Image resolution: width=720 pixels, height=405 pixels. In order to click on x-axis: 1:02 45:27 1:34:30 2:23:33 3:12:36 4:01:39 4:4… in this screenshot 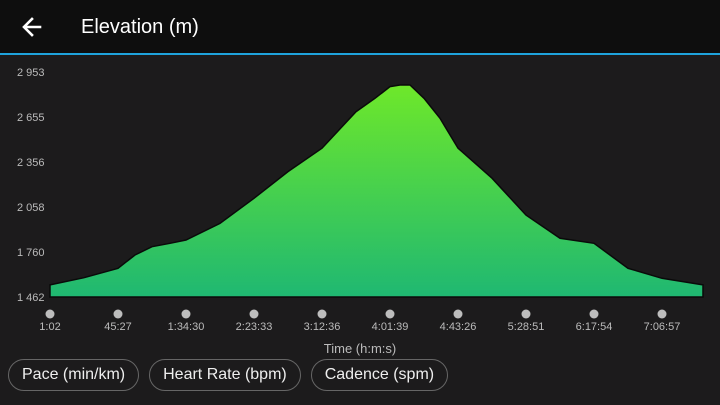, I will do `click(360, 321)`.